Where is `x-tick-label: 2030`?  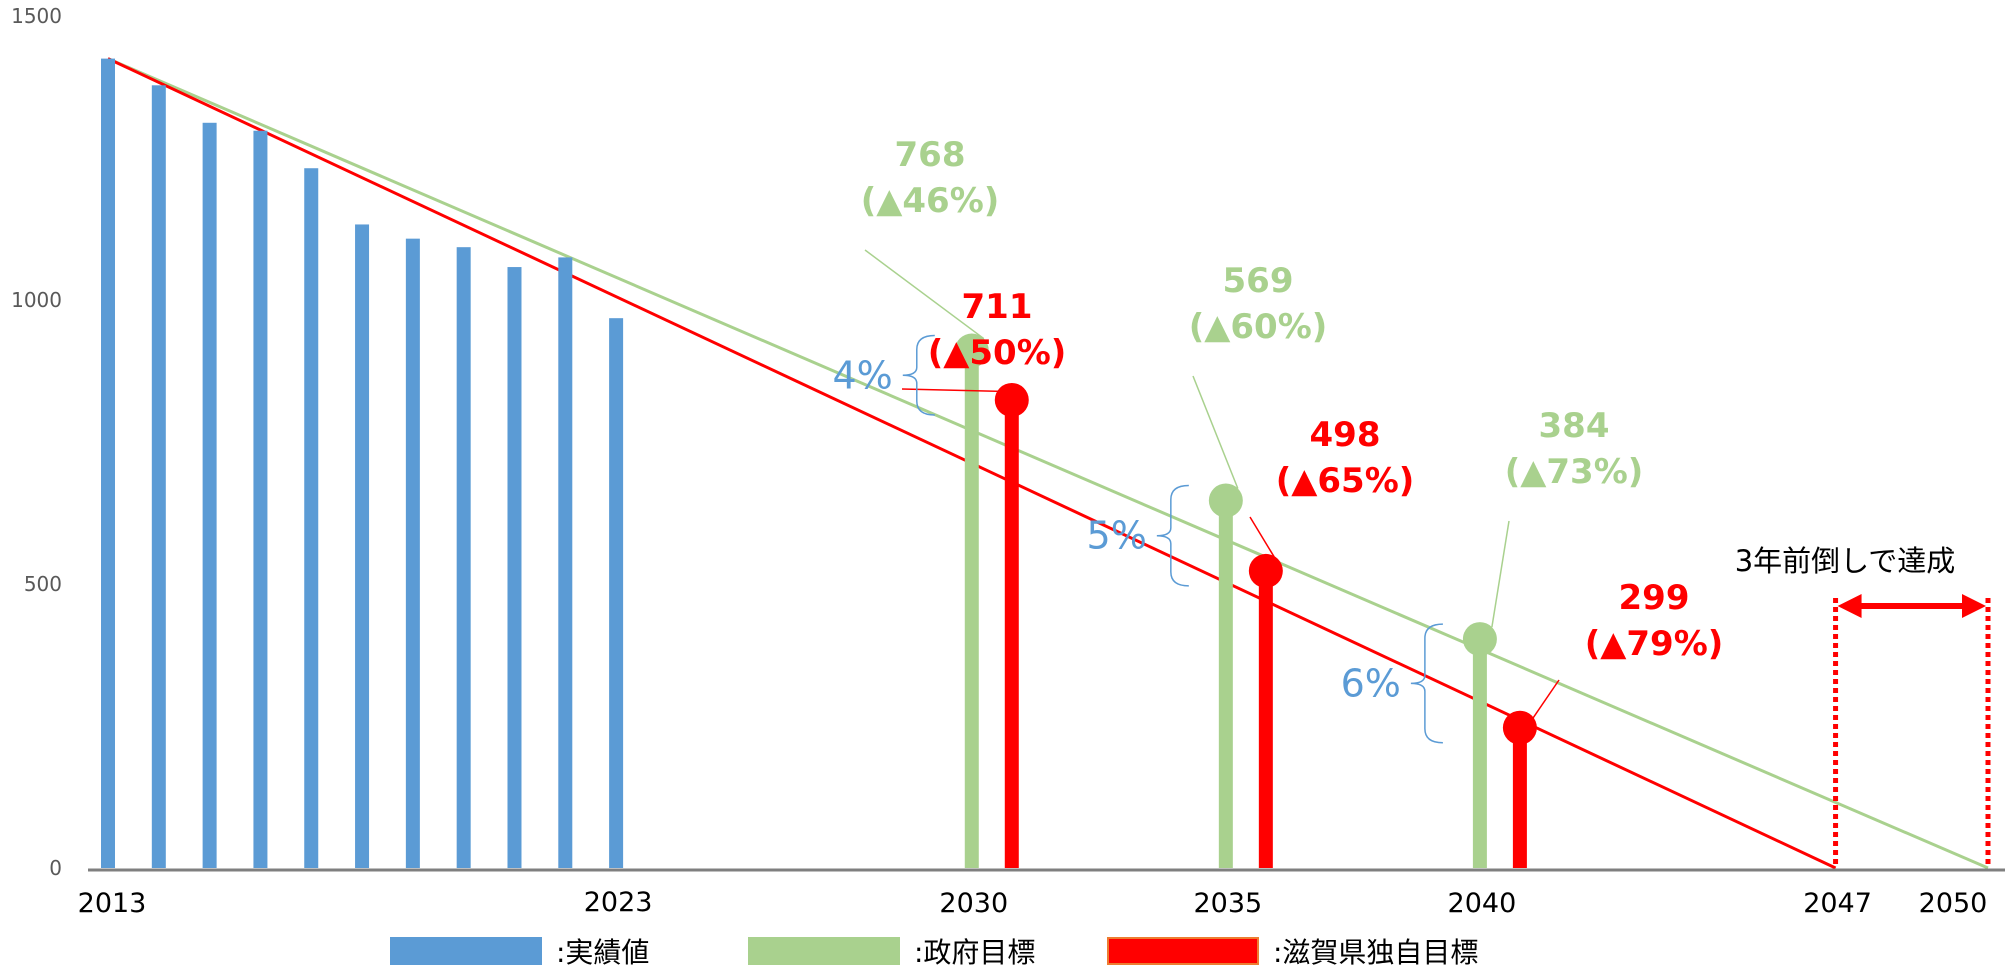
x-tick-label: 2030 is located at coordinates (973, 903).